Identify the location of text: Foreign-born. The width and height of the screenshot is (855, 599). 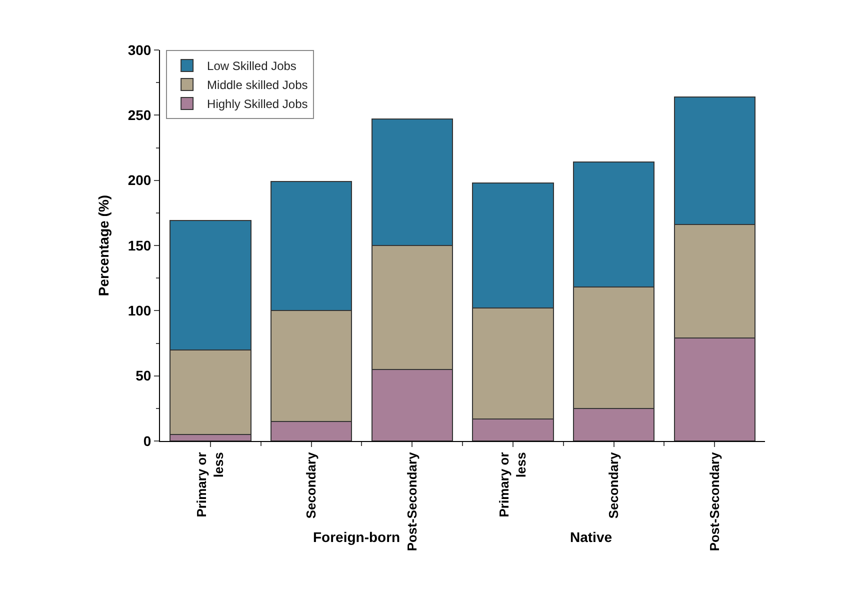
(356, 537).